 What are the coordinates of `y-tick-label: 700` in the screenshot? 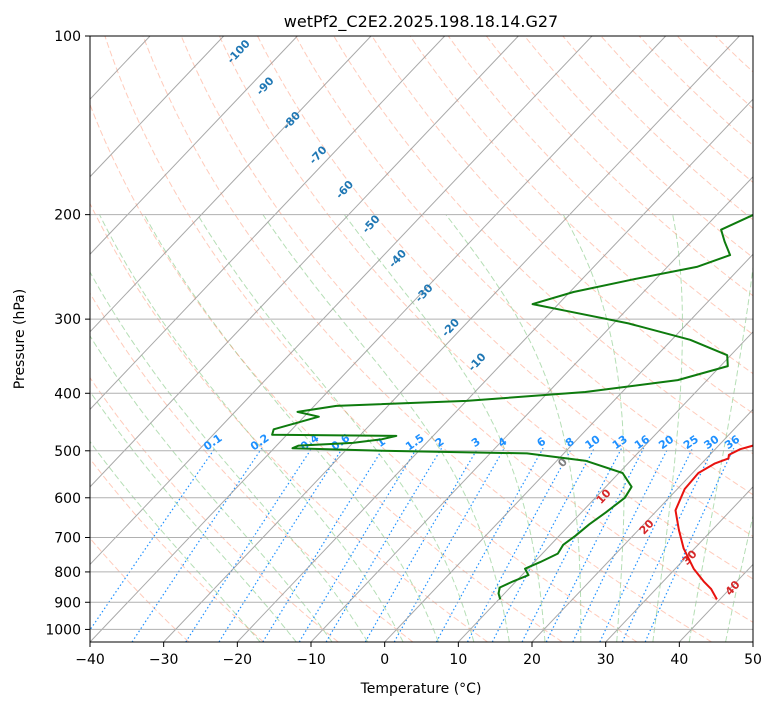 It's located at (67, 539).